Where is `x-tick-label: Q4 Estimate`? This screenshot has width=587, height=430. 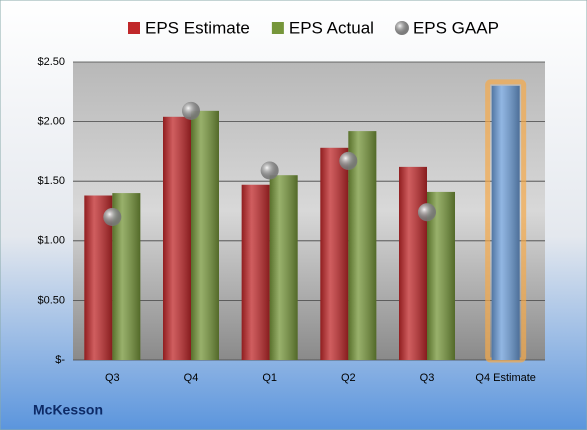
x-tick-label: Q4 Estimate is located at coordinates (505, 378).